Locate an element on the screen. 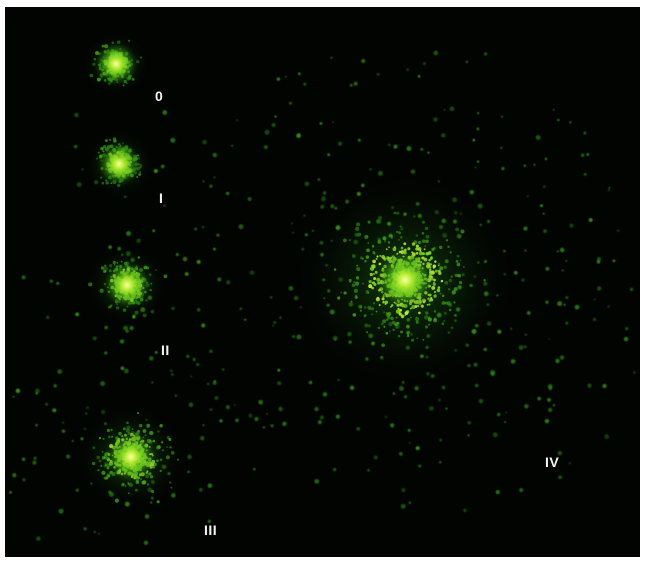 The image size is (645, 562). grade-1-label: I is located at coordinates (161, 198).